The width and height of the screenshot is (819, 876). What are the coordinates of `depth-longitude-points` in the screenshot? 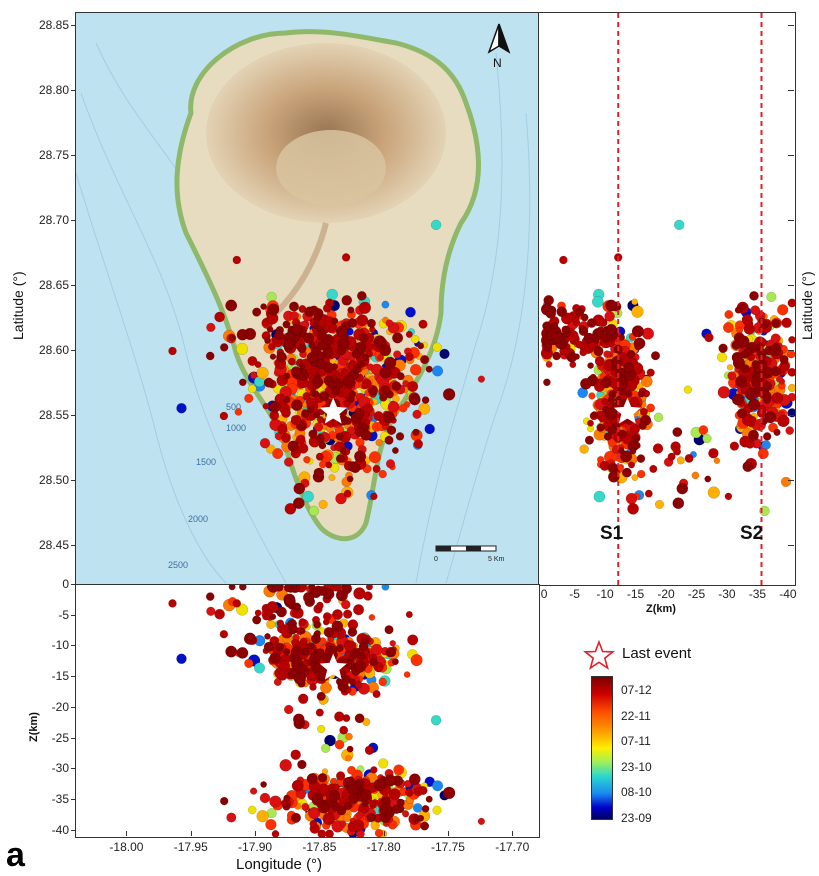 It's located at (327, 711).